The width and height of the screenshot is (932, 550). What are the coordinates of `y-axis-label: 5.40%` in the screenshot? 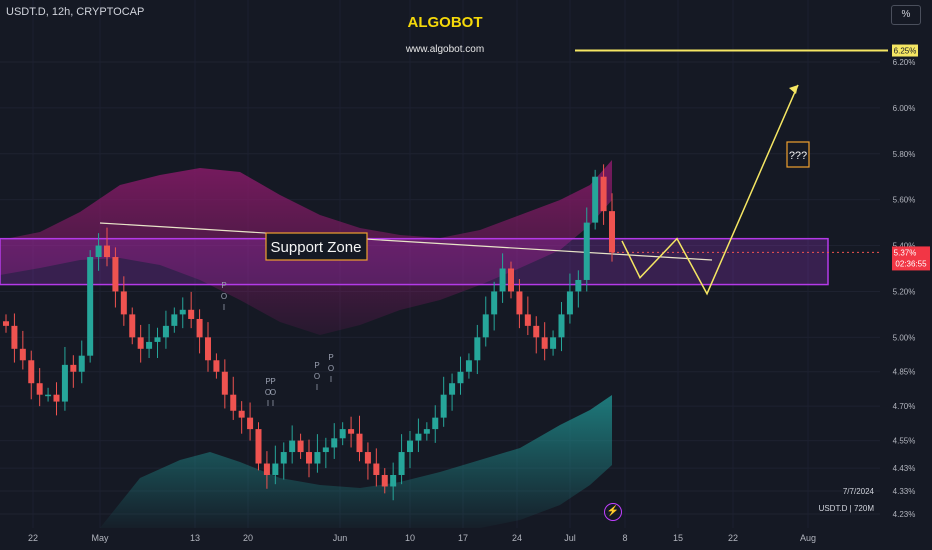 It's located at (904, 246).